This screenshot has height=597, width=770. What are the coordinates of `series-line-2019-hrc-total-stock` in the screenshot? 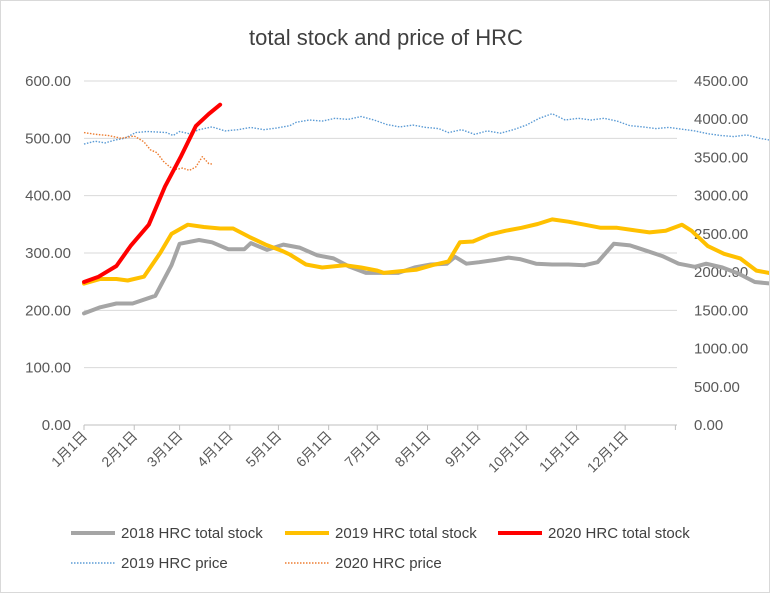 It's located at (426, 251).